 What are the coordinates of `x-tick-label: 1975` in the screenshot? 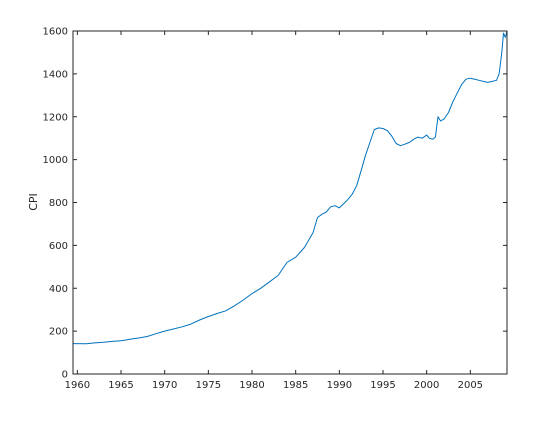 It's located at (208, 385).